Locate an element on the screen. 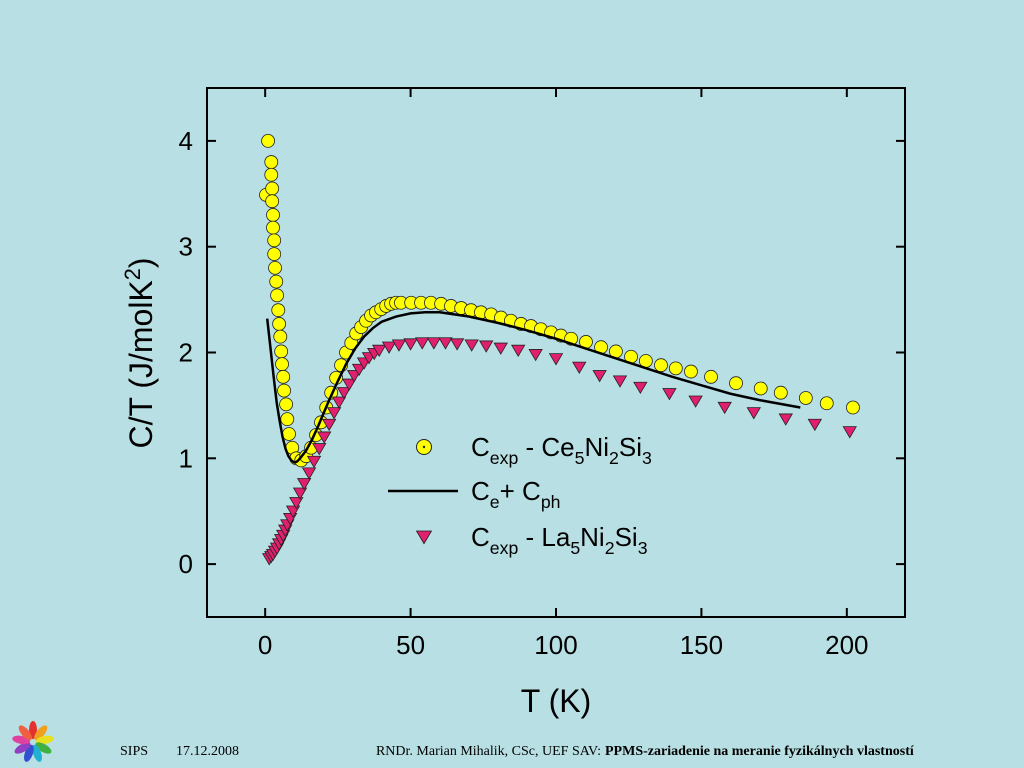 The width and height of the screenshot is (1024, 768). y-axis-label: C/T (J/molK2) is located at coordinates (139, 352).